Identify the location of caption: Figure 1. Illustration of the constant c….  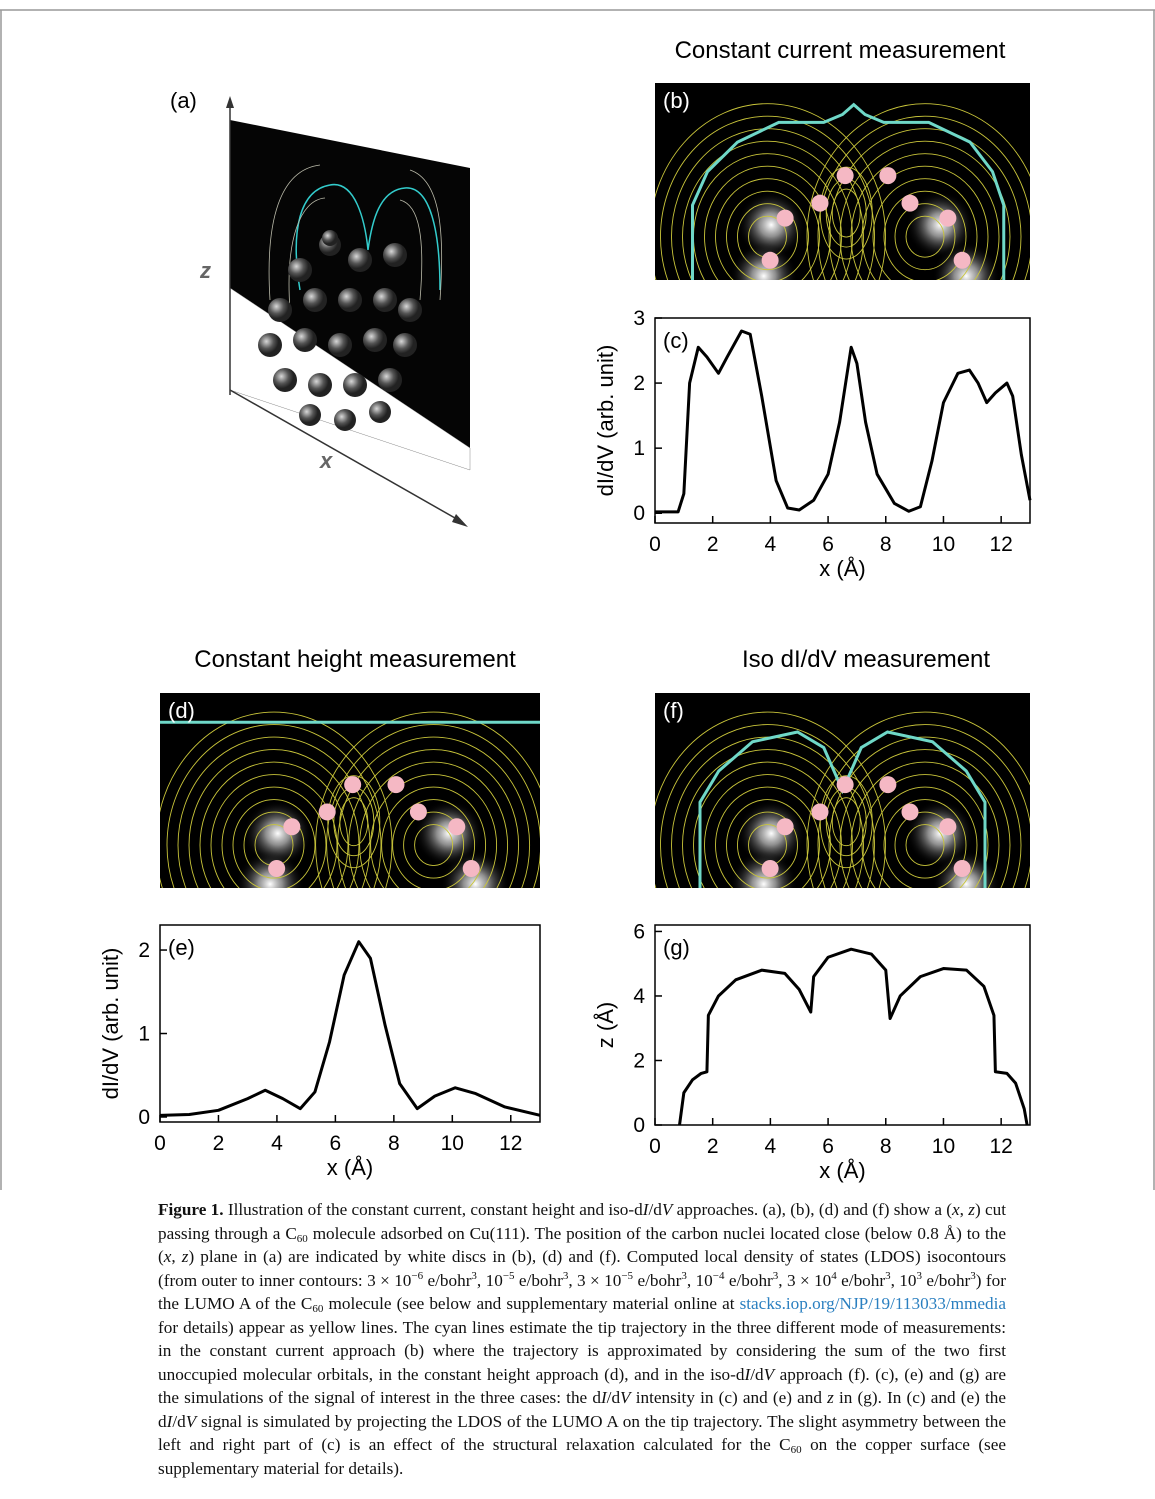
(582, 1339).